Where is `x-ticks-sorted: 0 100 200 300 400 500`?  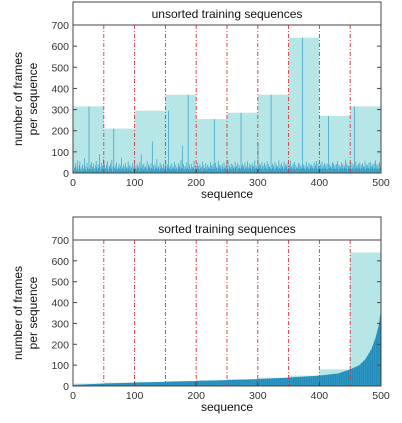
x-ticks-sorted: 0 100 200 300 400 500 is located at coordinates (230, 392).